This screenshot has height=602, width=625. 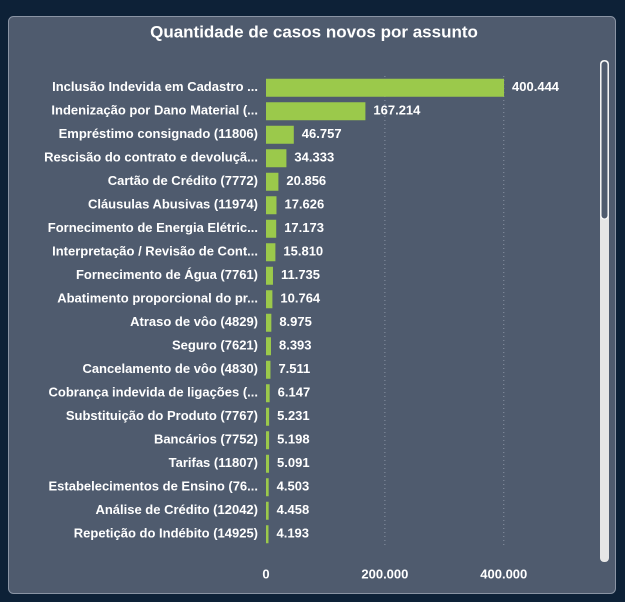 What do you see at coordinates (294, 392) in the screenshot?
I see `value-label: 6.147` at bounding box center [294, 392].